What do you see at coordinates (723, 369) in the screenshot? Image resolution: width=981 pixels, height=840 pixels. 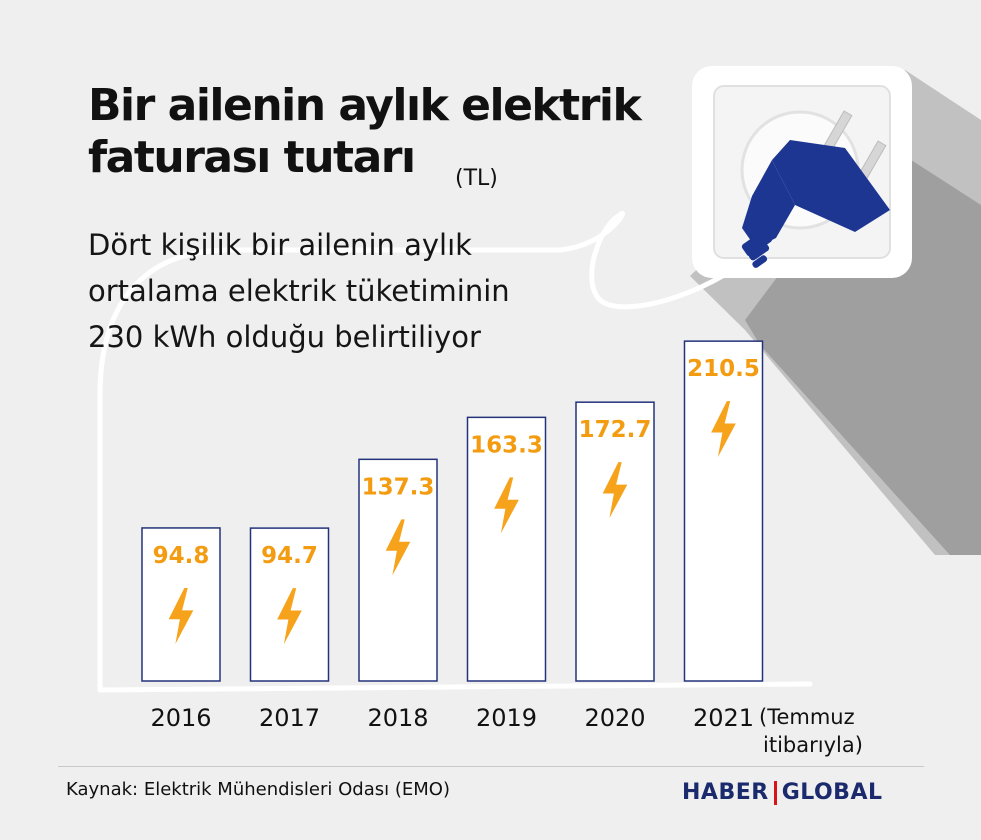 I see `value-label-2021: 210.5` at bounding box center [723, 369].